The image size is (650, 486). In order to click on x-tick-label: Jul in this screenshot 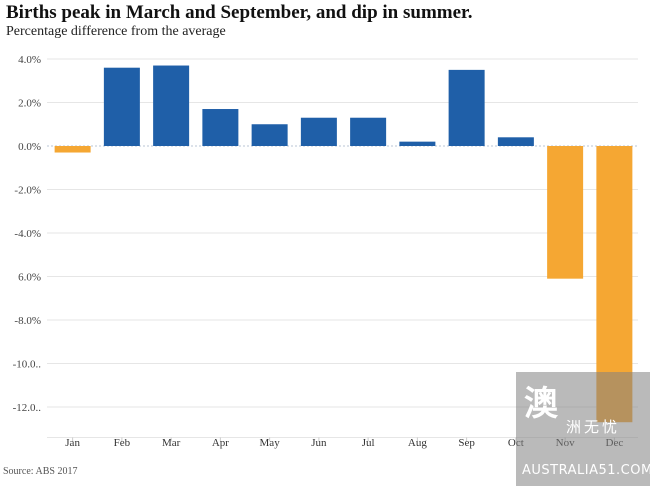, I will do `click(368, 443)`.